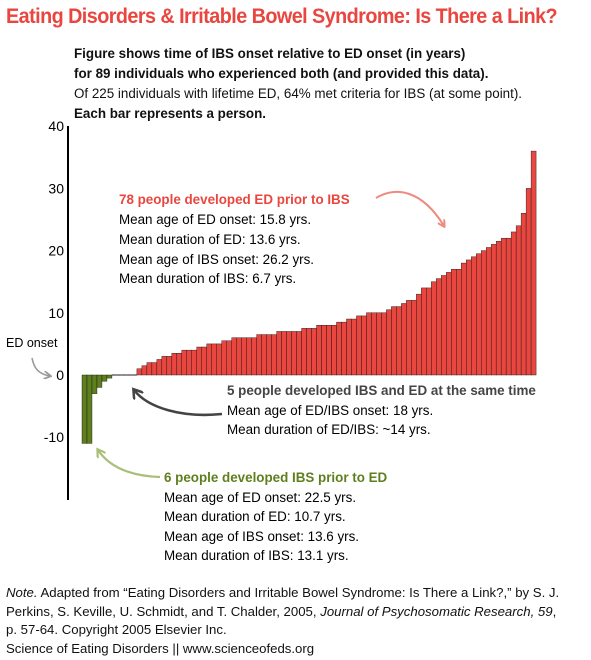 Image resolution: width=591 pixels, height=660 pixels. Describe the element at coordinates (329, 429) in the screenshot. I see `same-time-stat-2: Mean duration of ED/IBS: ~14 yrs.` at that location.